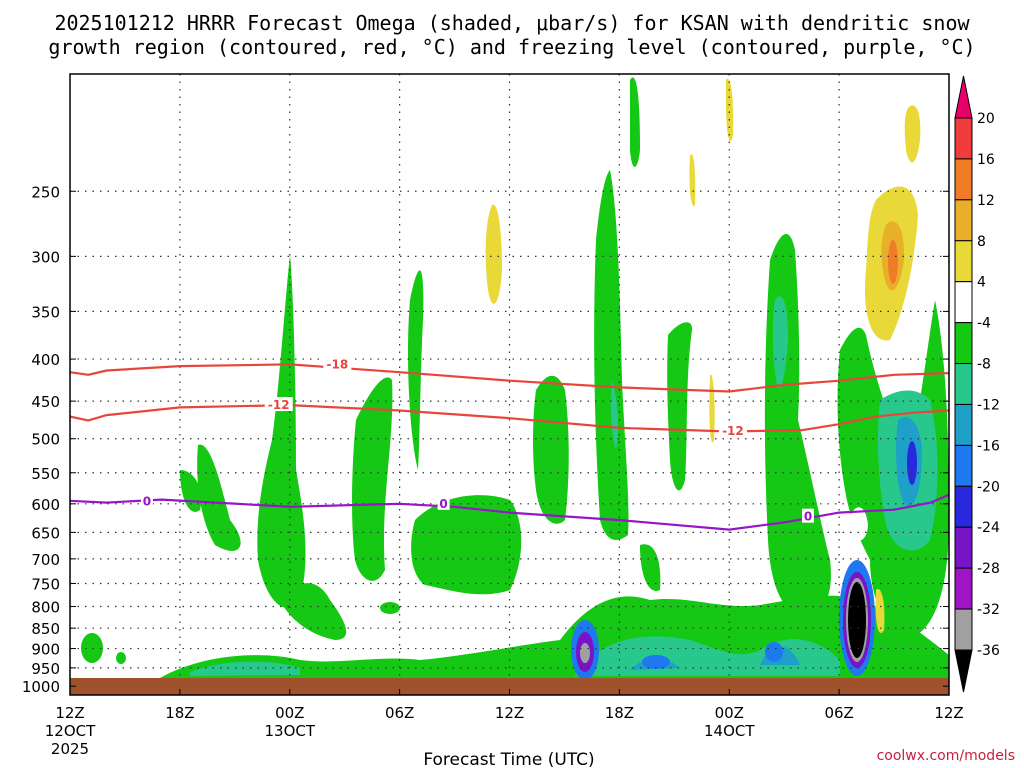 The height and width of the screenshot is (768, 1024). I want to click on colorbar-label: 16, so click(986, 160).